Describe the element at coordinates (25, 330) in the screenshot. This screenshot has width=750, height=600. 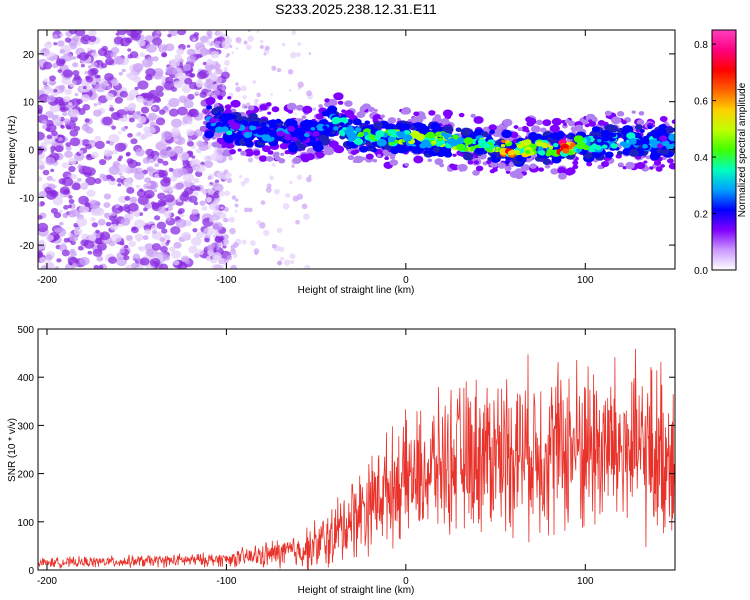
I see `snr-ytick-label: 500` at that location.